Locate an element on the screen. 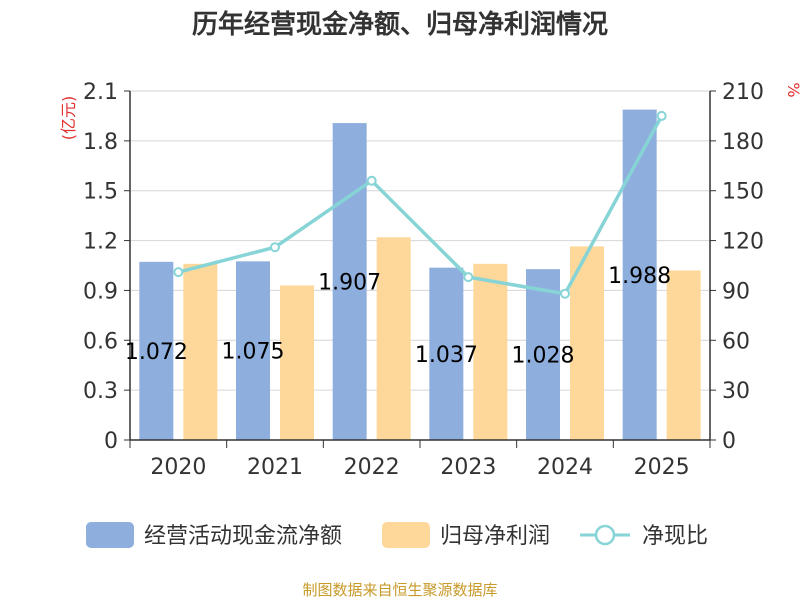  legend-label-ratio: 净现比 is located at coordinates (675, 536).